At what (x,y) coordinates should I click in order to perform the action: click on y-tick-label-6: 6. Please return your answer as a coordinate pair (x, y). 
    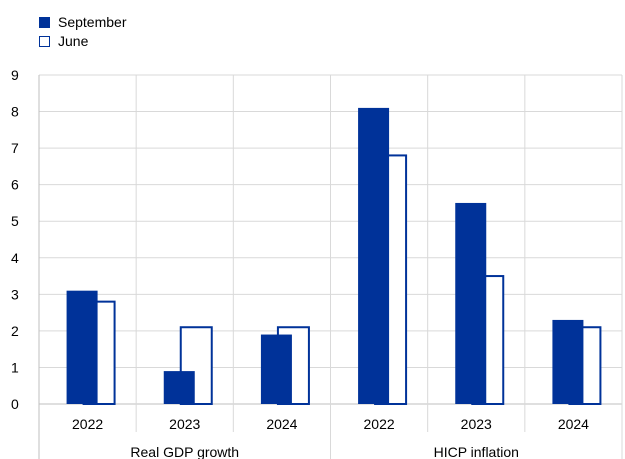
    Looking at the image, I should click on (15, 185).